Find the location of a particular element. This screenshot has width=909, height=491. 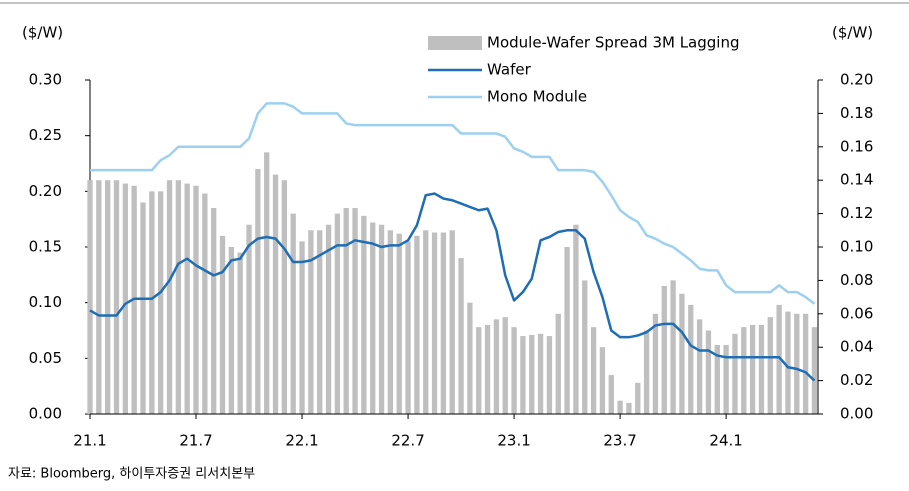

y2-tick-label: 0.06 is located at coordinates (856, 313).